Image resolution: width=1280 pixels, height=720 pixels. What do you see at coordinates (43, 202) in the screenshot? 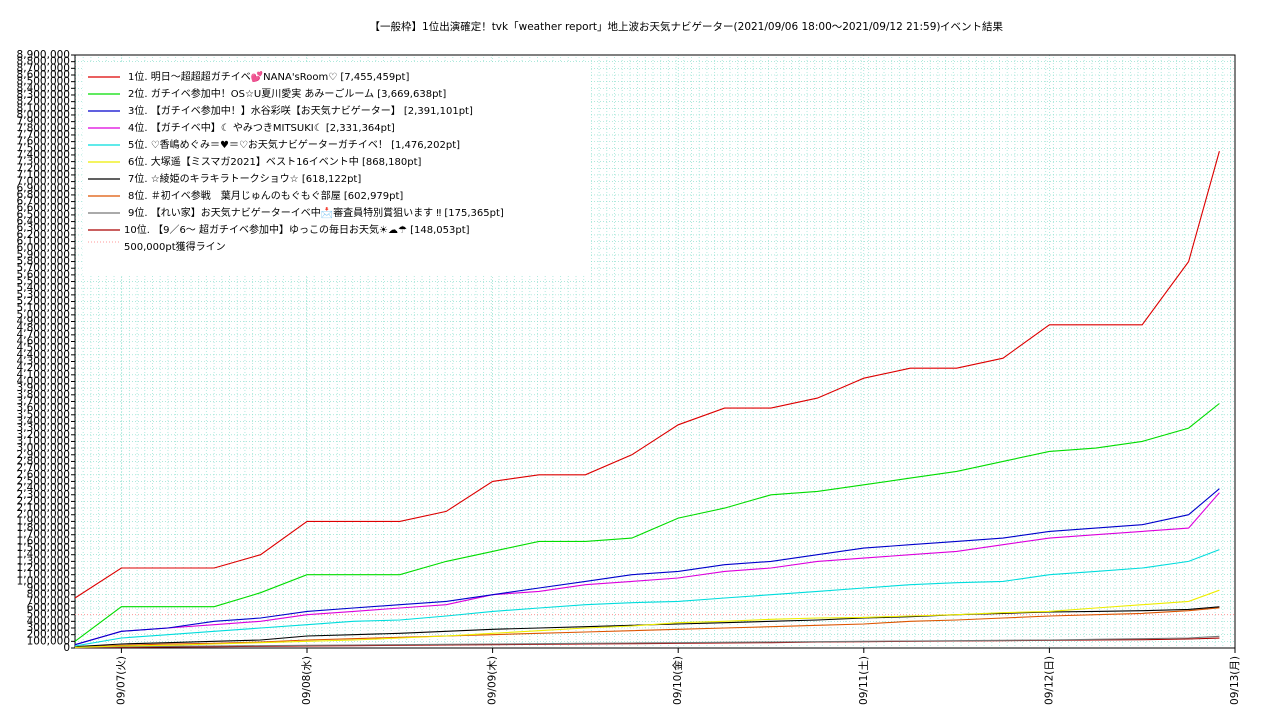
I see `y-tick-label: 6,700,000` at bounding box center [43, 202].